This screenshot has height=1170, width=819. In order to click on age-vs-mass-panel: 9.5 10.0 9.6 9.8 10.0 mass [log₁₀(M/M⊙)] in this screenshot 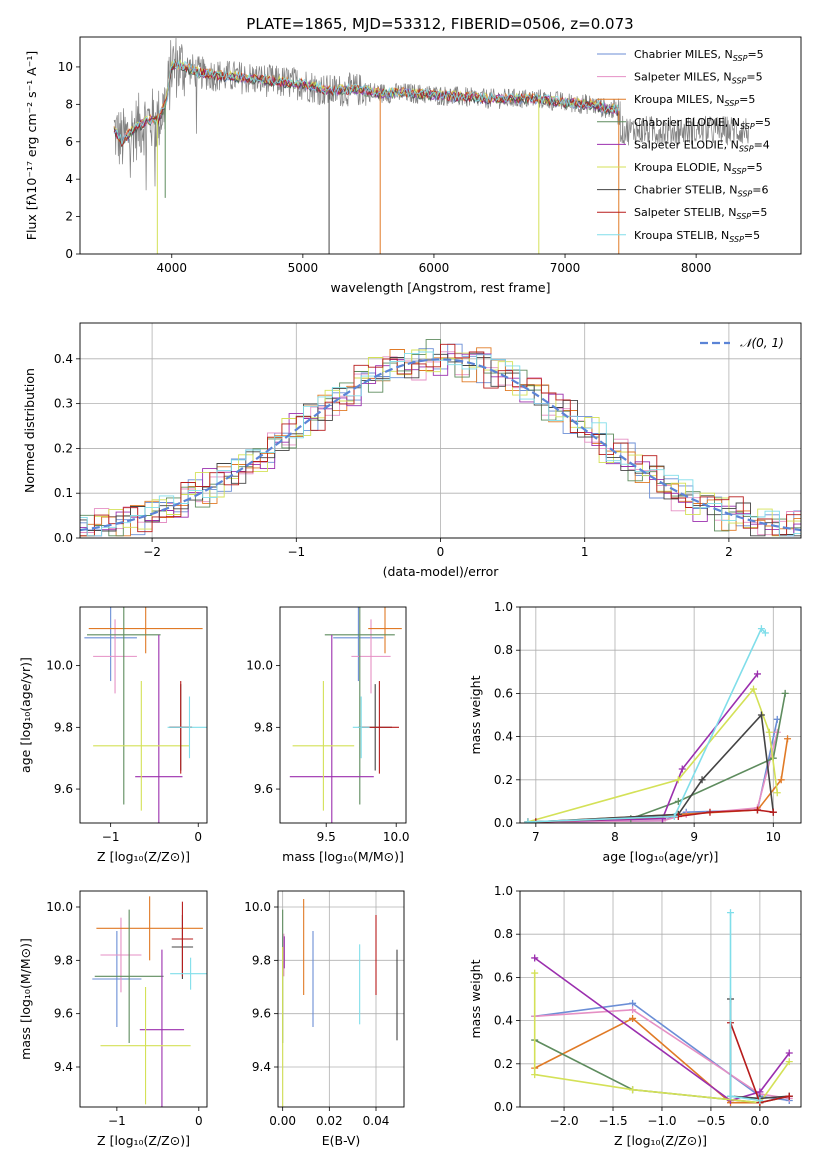, I will do `click(328, 735)`.